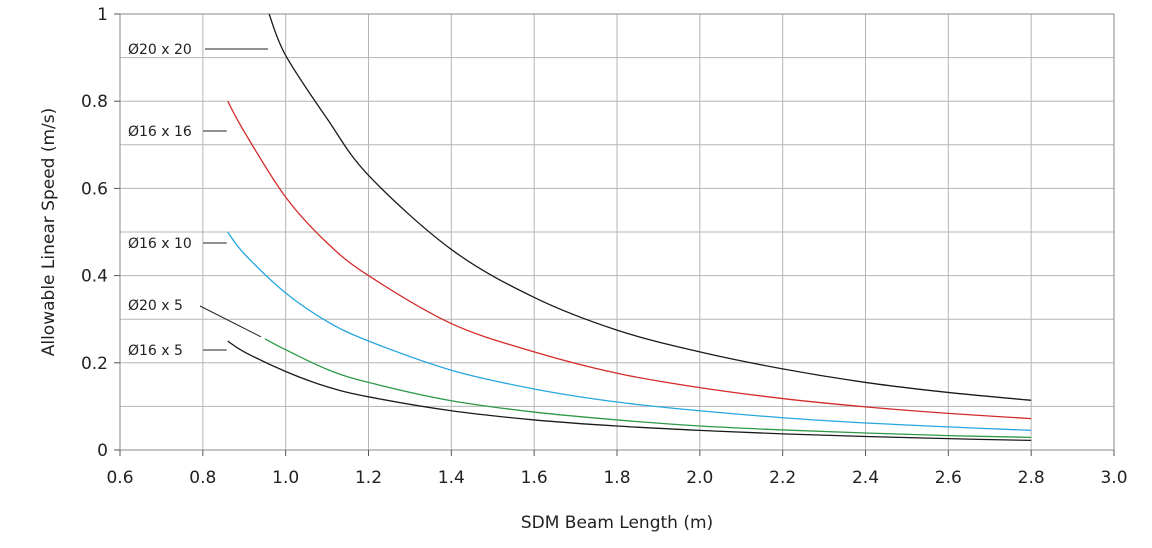  I want to click on x-tick-label: 1.6, so click(534, 478).